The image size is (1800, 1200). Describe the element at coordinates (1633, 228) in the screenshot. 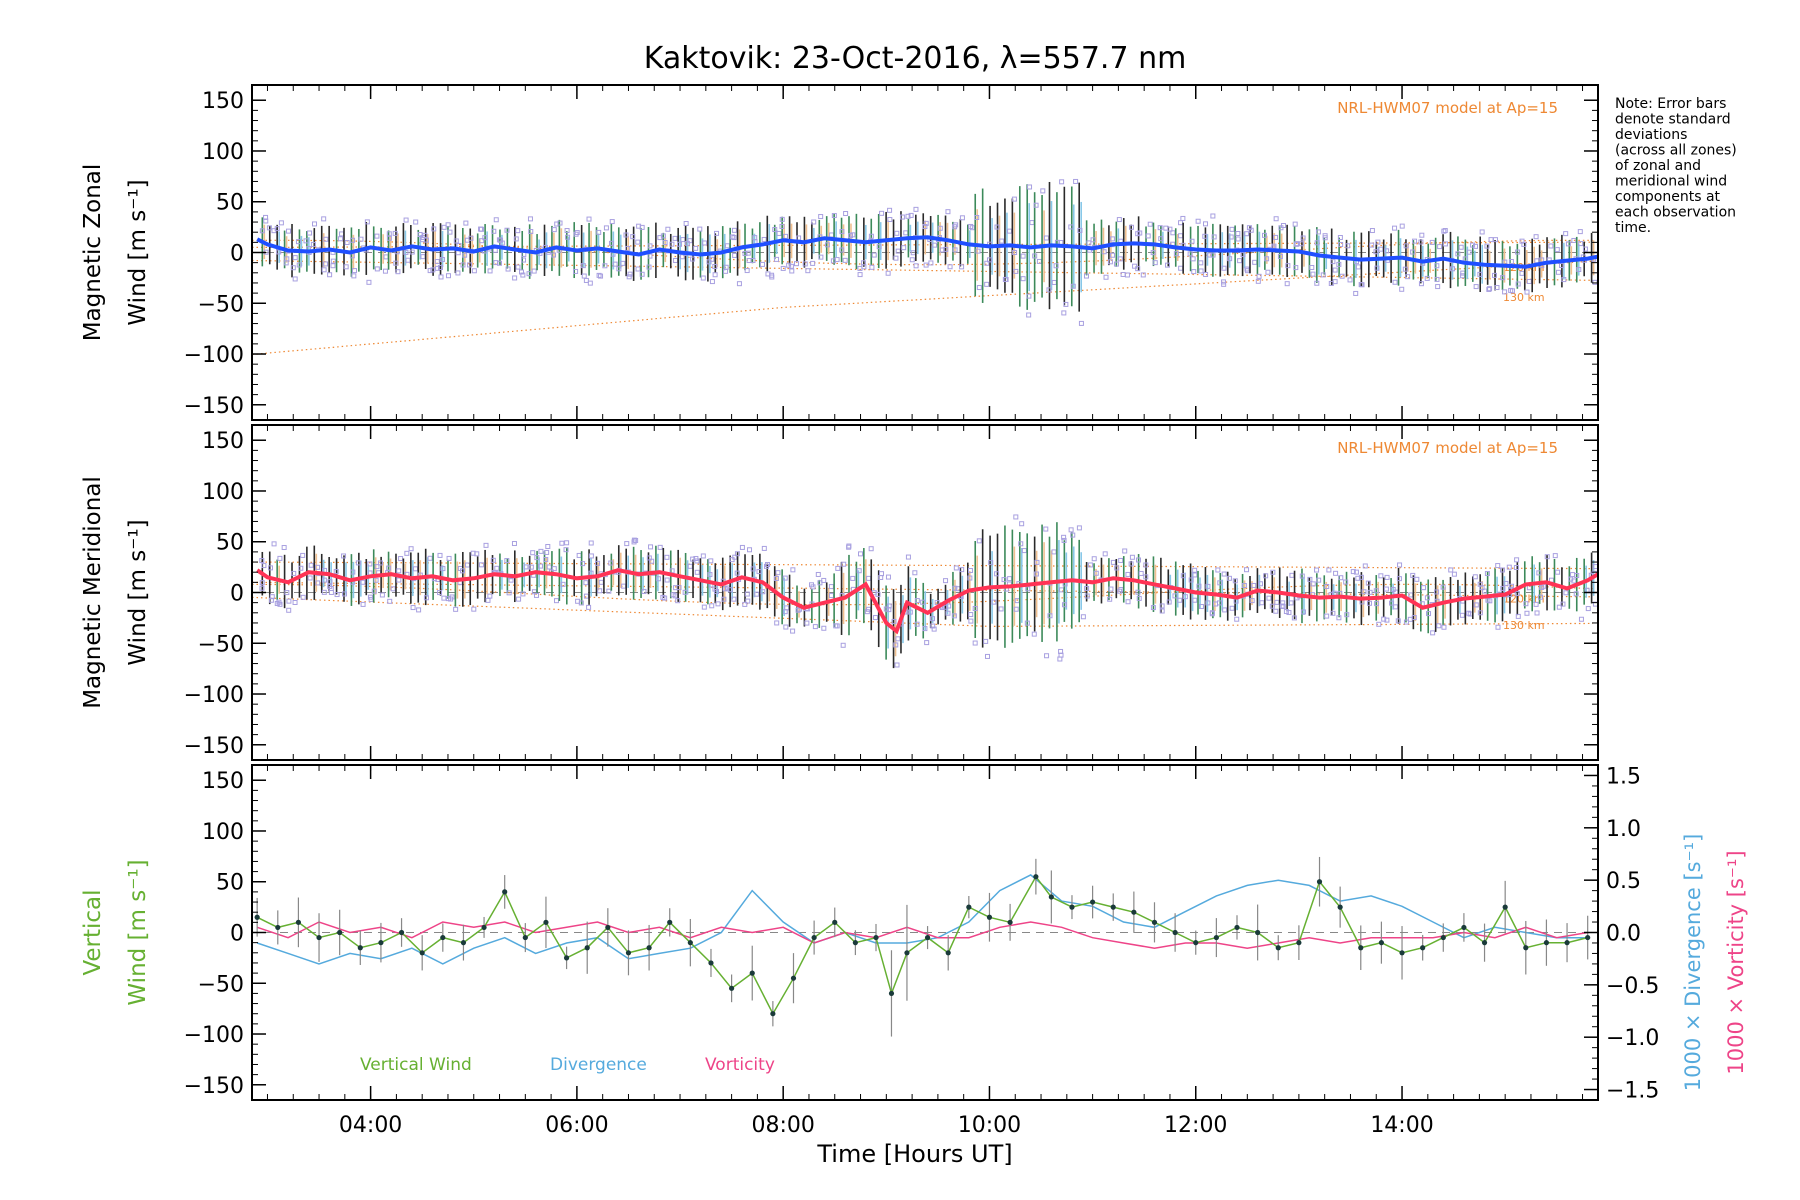

I see `note-line: time.` at that location.